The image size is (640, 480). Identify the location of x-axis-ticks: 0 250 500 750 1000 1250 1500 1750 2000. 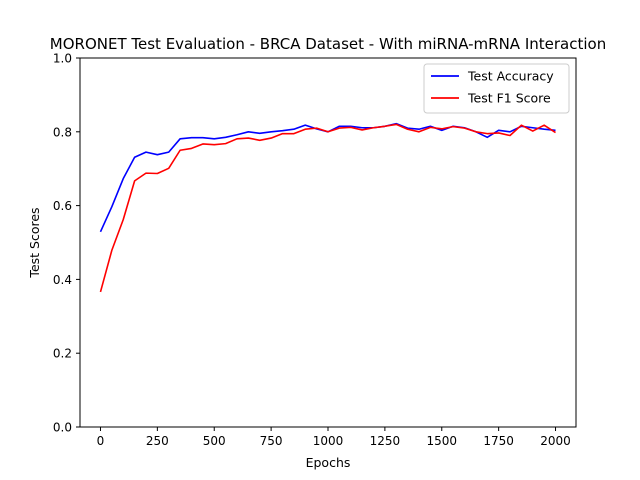
(334, 437).